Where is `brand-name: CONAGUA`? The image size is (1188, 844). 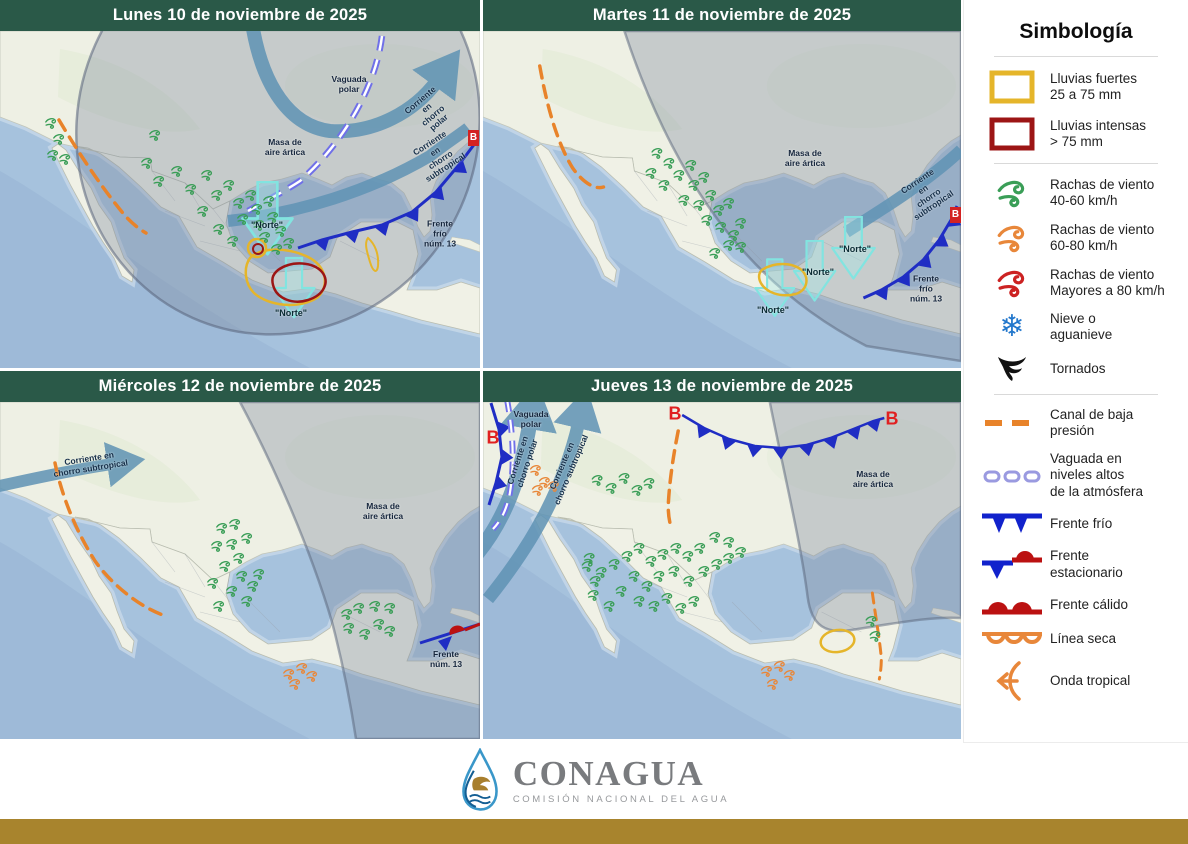 brand-name: CONAGUA is located at coordinates (608, 773).